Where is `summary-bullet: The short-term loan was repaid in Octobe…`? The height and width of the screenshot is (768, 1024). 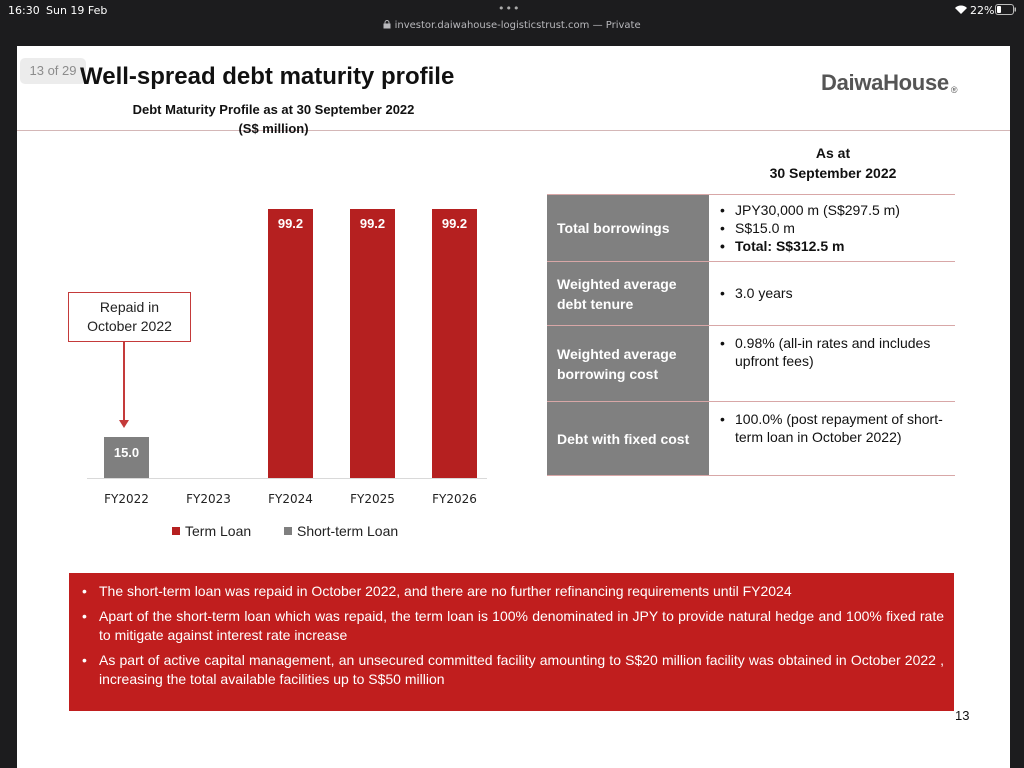
summary-bullet: The short-term loan was repaid in Octobe… is located at coordinates (511, 591).